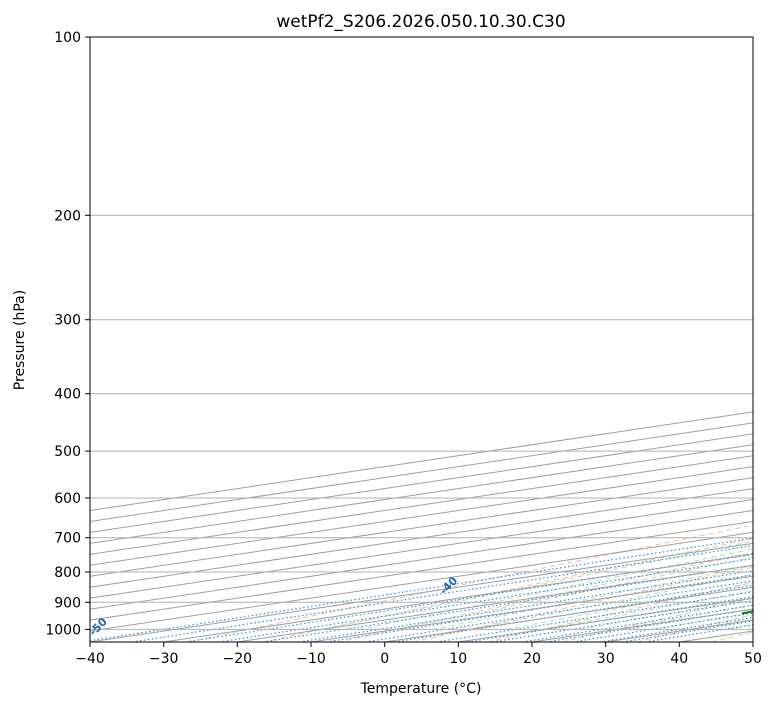  Describe the element at coordinates (753, 659) in the screenshot. I see `x-tick-label-9: 50` at that location.